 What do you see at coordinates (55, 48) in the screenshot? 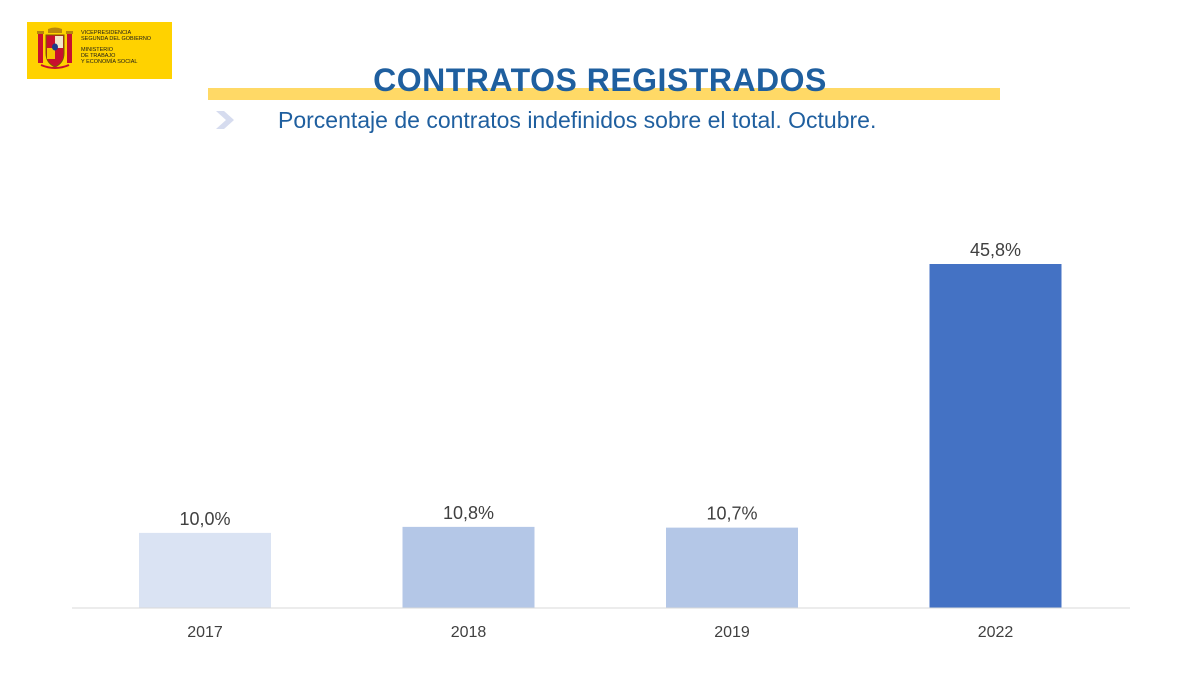
I see `coat-of-arms-icon` at bounding box center [55, 48].